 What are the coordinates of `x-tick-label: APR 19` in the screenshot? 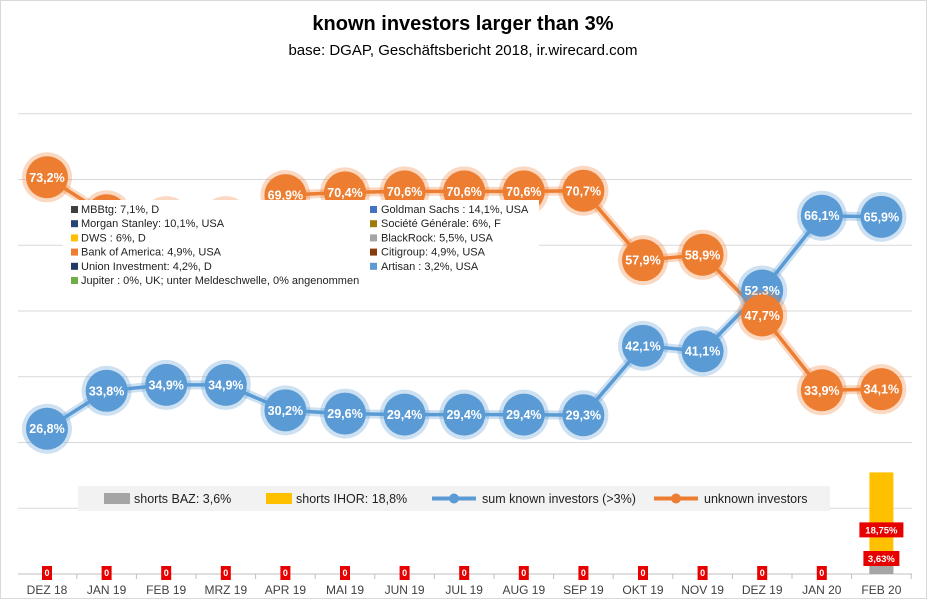 It's located at (286, 590).